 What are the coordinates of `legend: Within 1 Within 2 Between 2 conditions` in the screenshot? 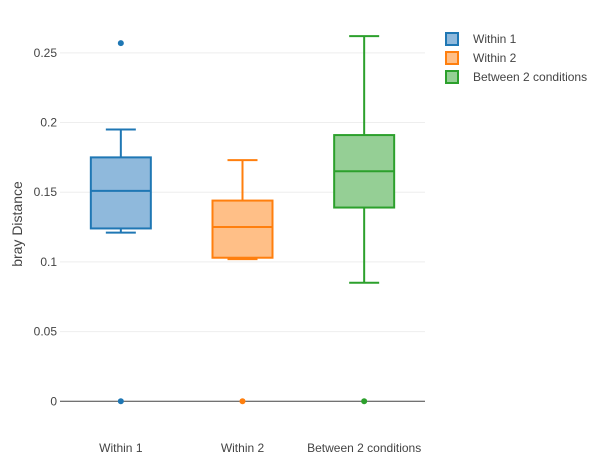 It's located at (516, 58).